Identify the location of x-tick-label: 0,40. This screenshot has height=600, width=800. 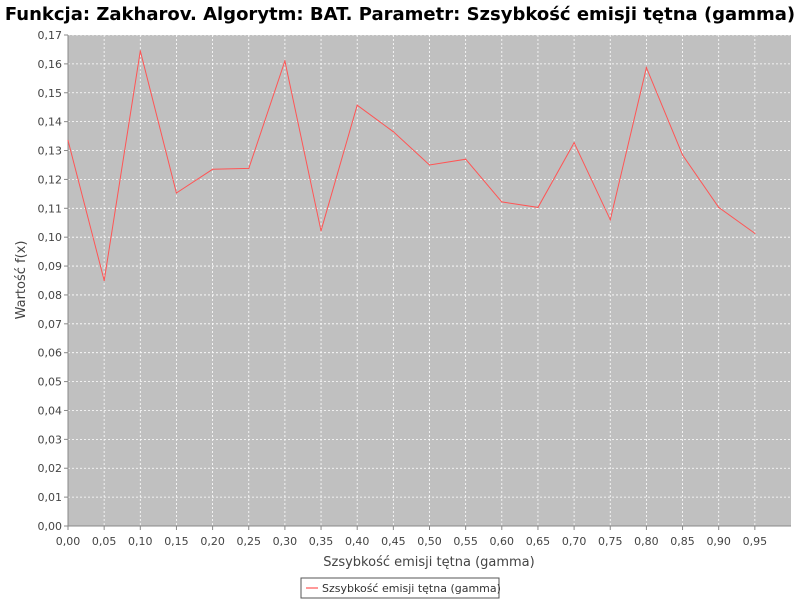
(357, 541).